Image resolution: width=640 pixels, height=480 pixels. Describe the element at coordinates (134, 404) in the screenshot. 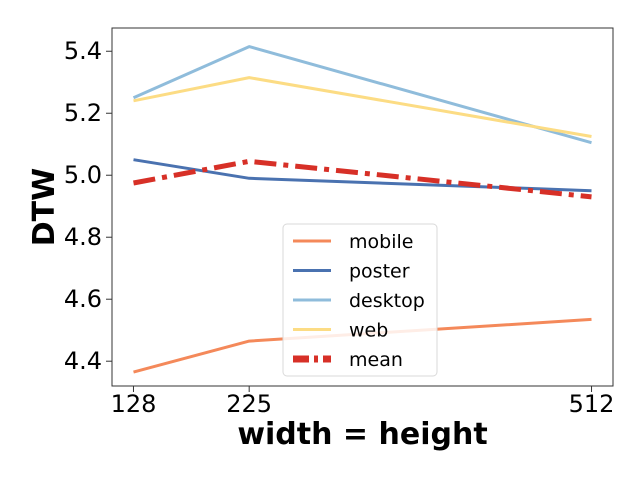

I see `x-tick-label: 128` at that location.